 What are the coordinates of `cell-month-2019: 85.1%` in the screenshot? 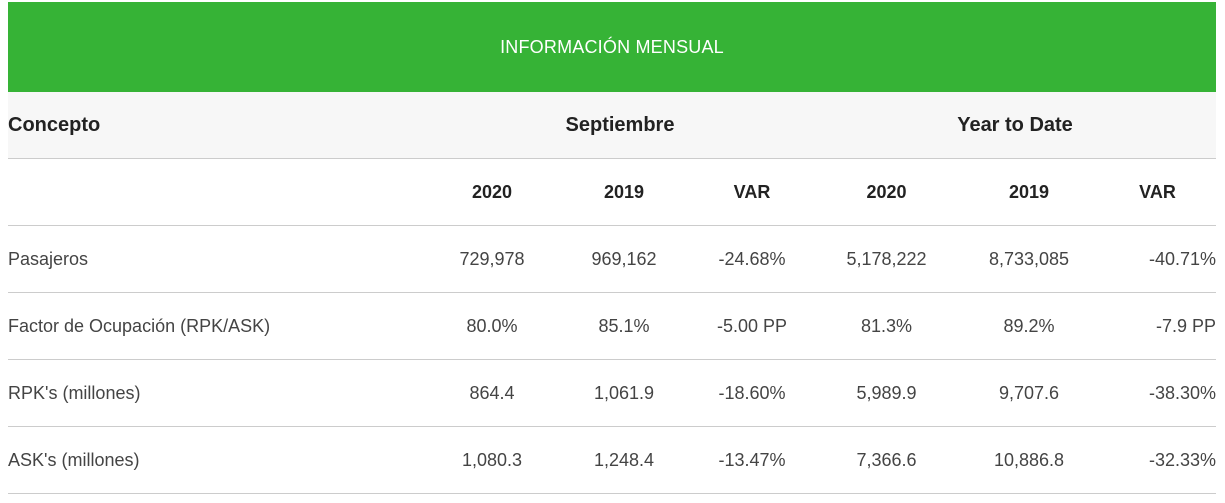 It's located at (624, 326).